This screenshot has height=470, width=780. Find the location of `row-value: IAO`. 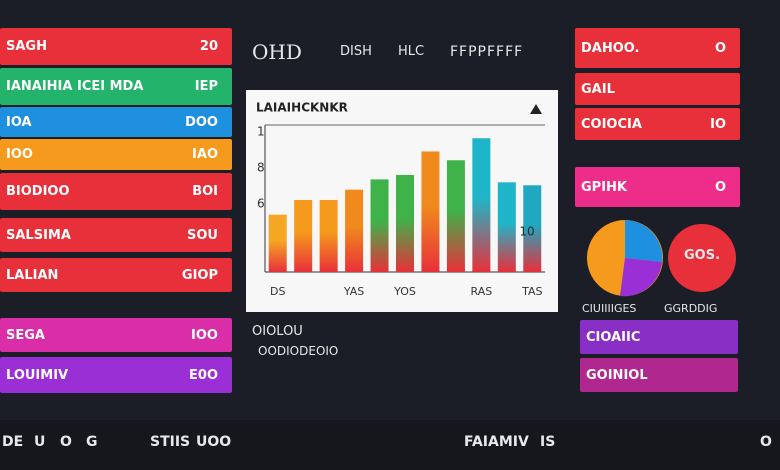

row-value: IAO is located at coordinates (205, 154).